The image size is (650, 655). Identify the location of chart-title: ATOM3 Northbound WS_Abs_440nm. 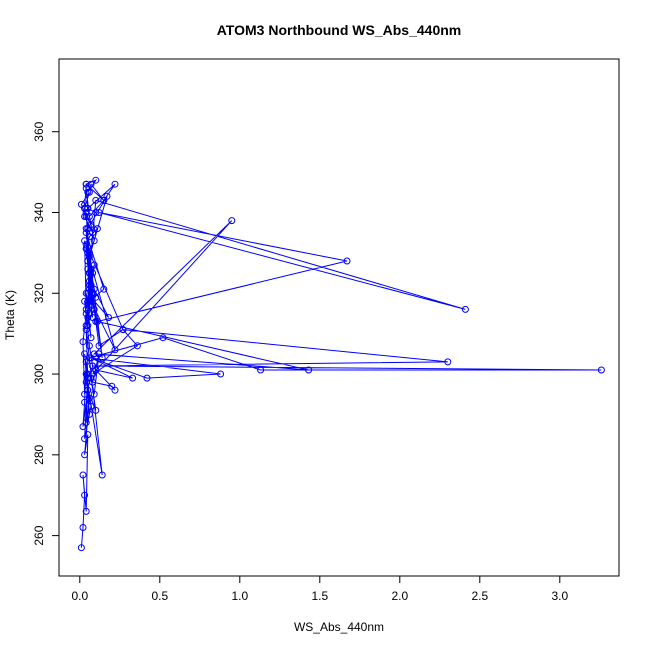
(339, 30).